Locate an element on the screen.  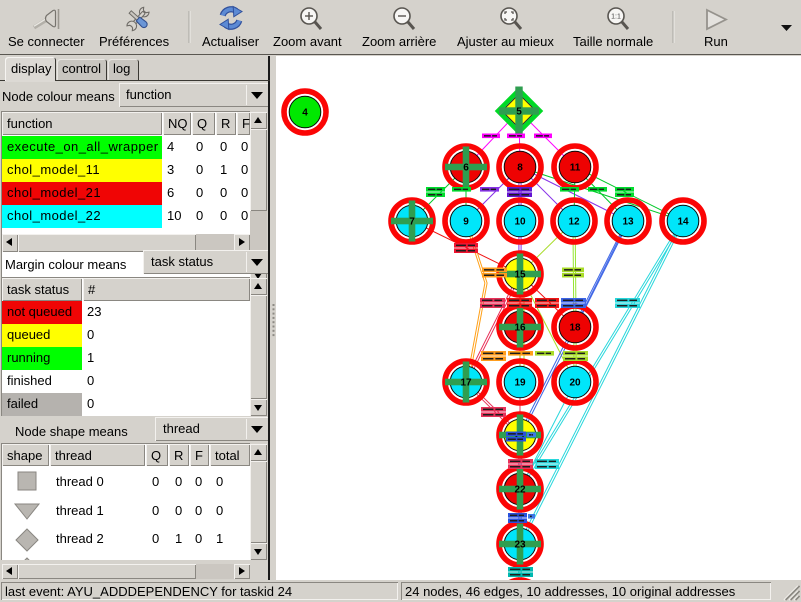
svg-text: 7 is located at coordinates (412, 222).